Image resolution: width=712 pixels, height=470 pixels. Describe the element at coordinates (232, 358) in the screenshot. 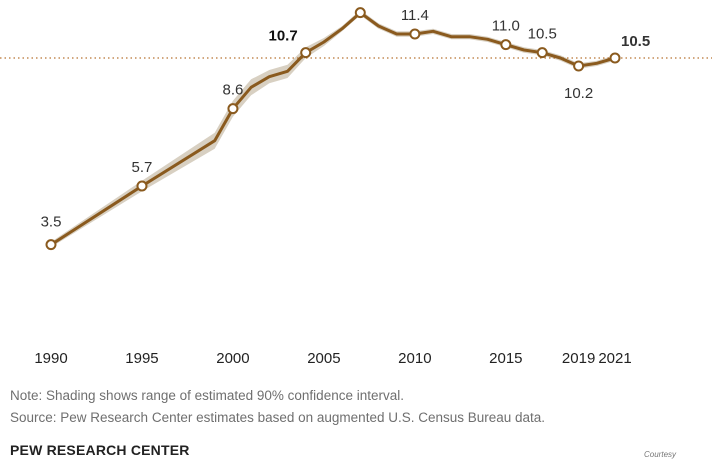

I see `x-tick-label: 2000` at that location.